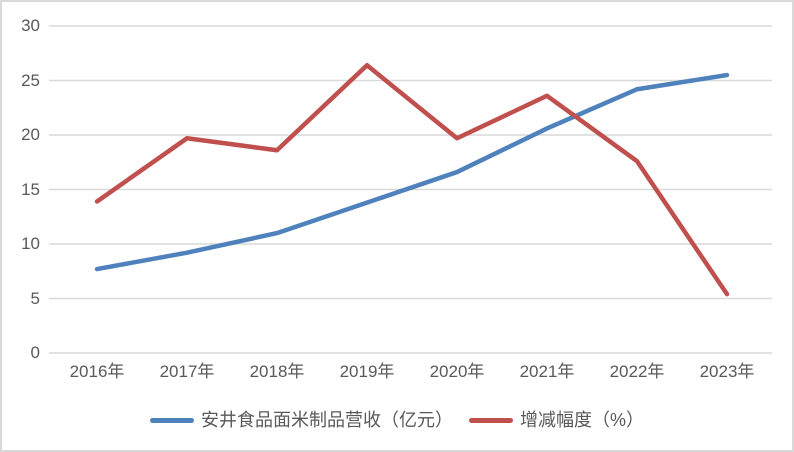 The width and height of the screenshot is (794, 452). What do you see at coordinates (97, 371) in the screenshot?
I see `x-axis-tick-label: 2016年` at bounding box center [97, 371].